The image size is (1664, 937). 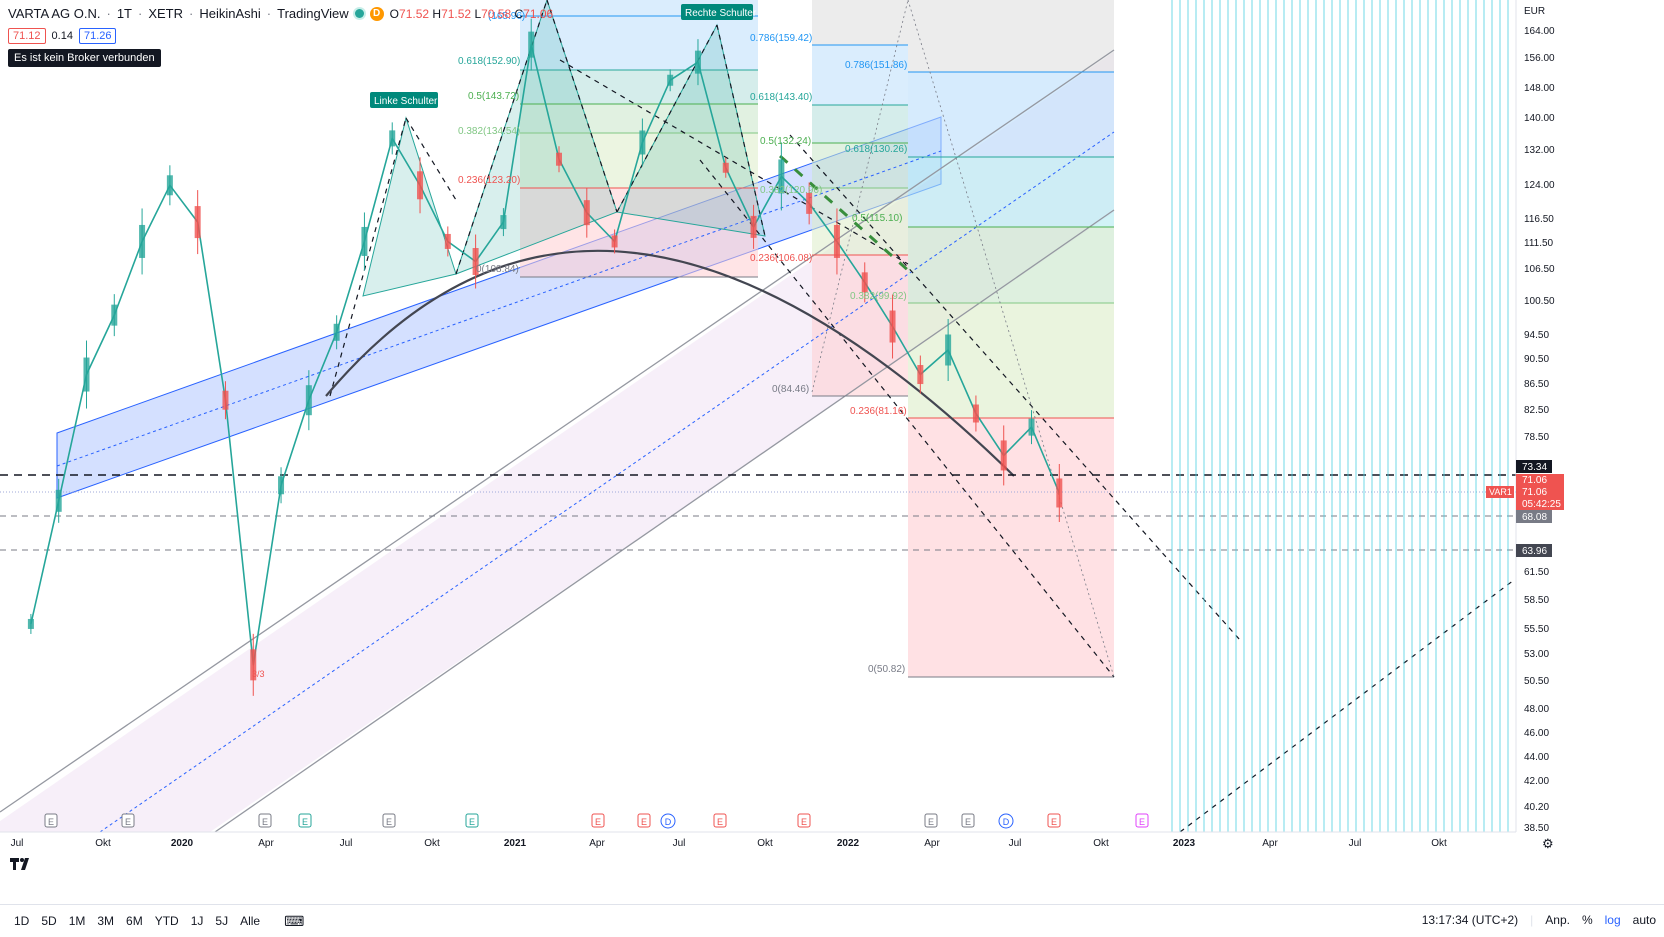 What do you see at coordinates (20, 864) in the screenshot?
I see `tradingview-logo-icon` at bounding box center [20, 864].